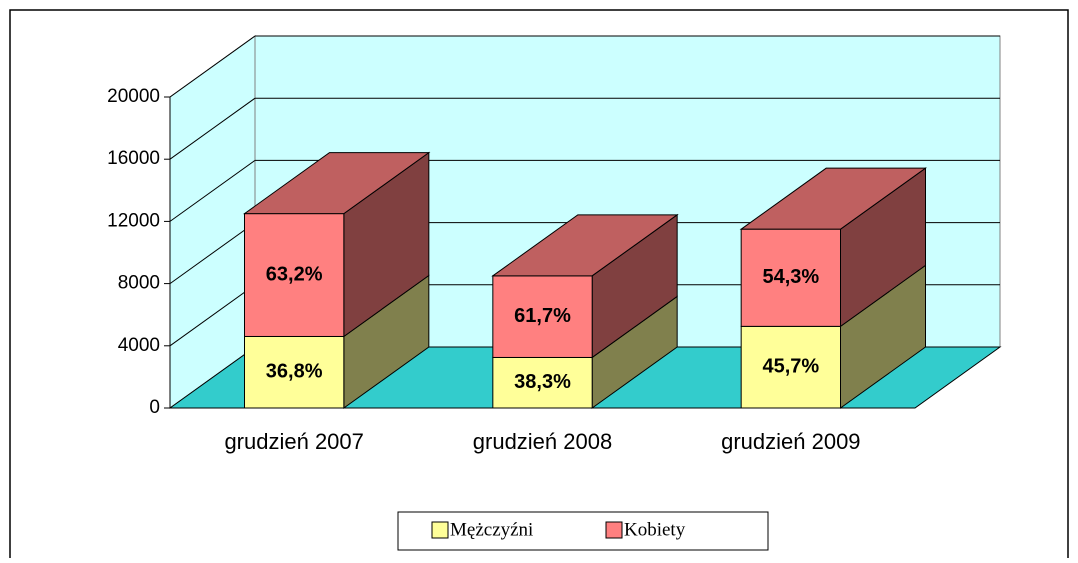 Image resolution: width=1078 pixels, height=563 pixels. Describe the element at coordinates (293, 441) in the screenshot. I see `x-tick-label: grudzień 2007` at that location.